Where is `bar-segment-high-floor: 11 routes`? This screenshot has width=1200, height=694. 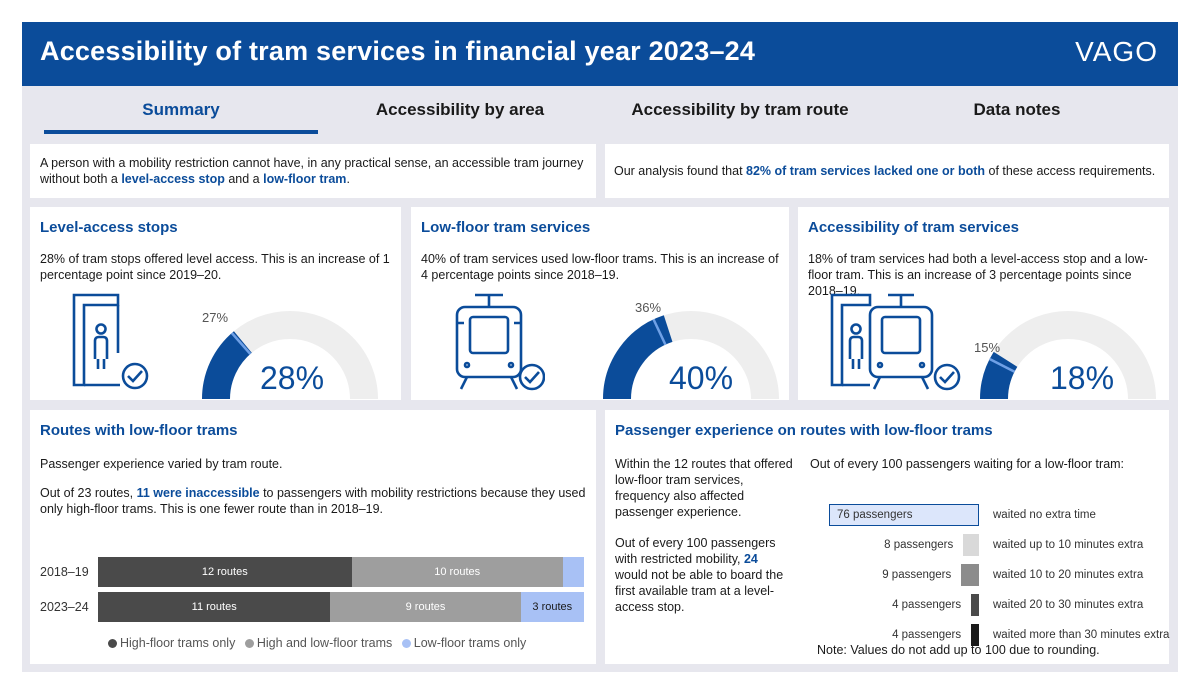
bar-segment-high-floor: 11 routes is located at coordinates (214, 607).